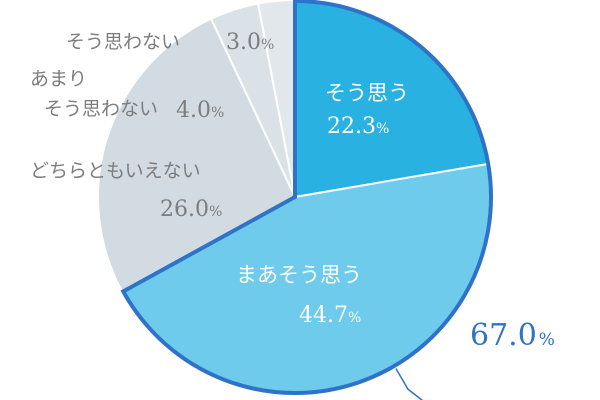 This screenshot has width=600, height=400. Describe the element at coordinates (512, 335) in the screenshot. I see `highlight-total-value: 67.0%` at that location.